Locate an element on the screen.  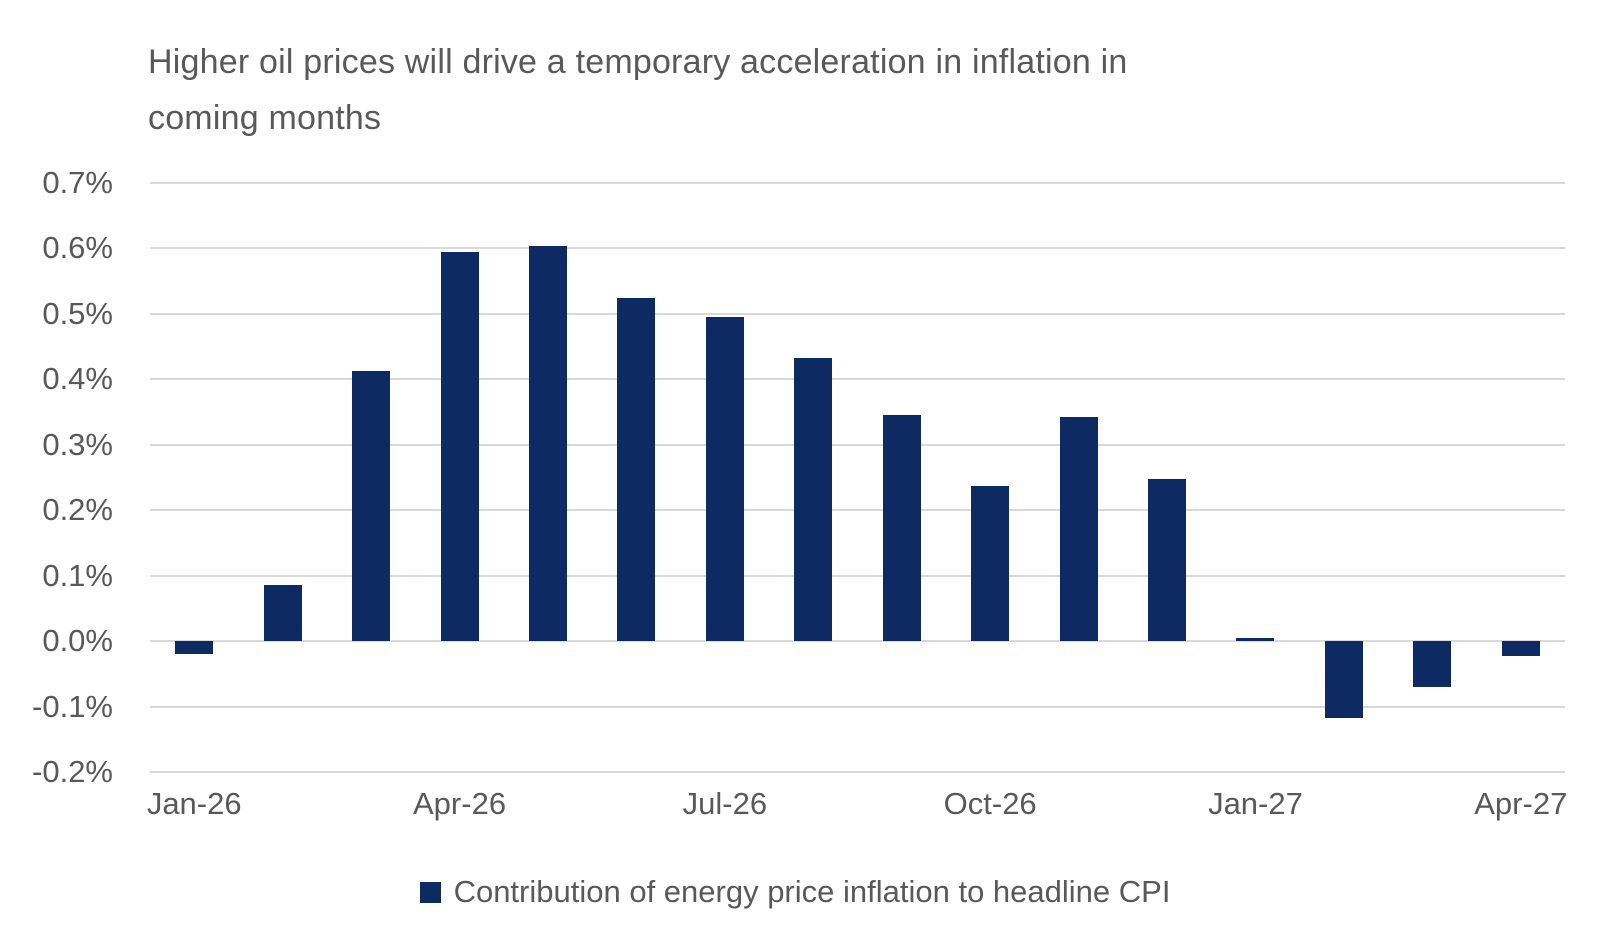
x-axis-tick-label: Jan-26 is located at coordinates (194, 803).